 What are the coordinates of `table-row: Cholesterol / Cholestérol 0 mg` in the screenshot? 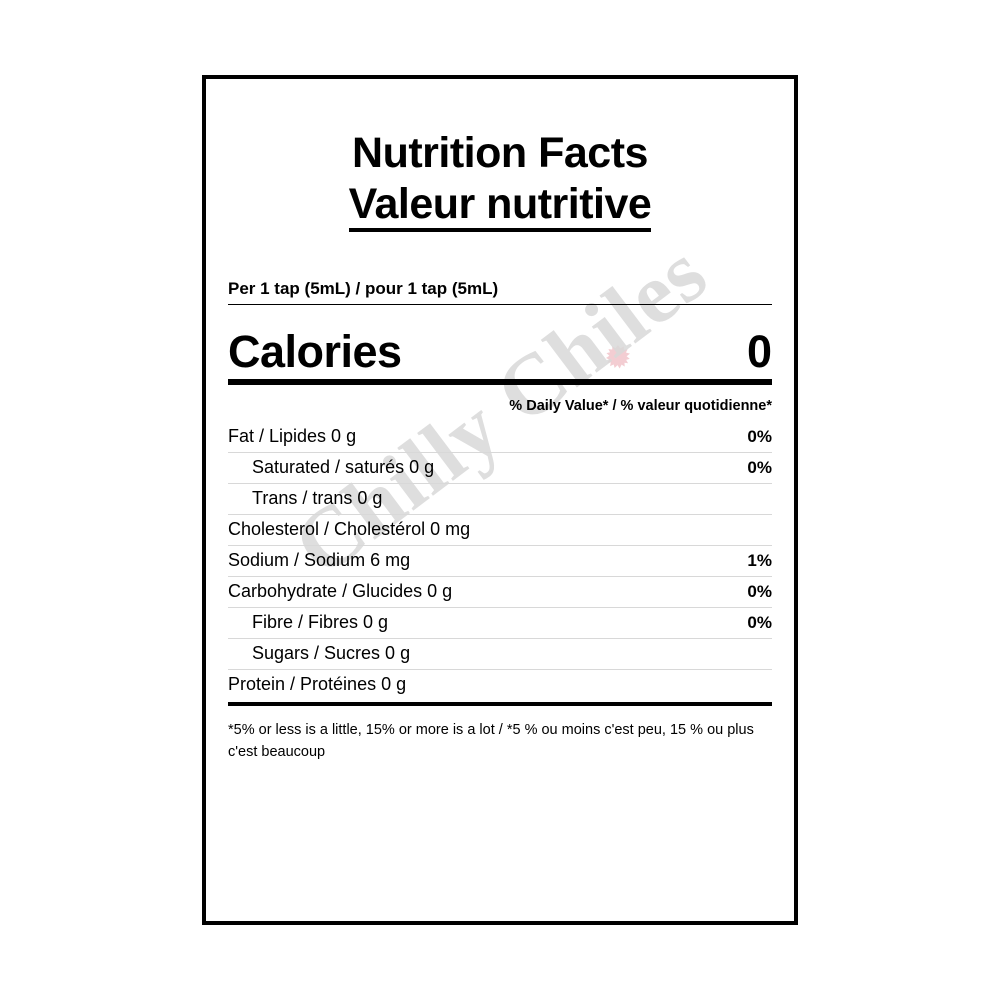 It's located at (500, 530).